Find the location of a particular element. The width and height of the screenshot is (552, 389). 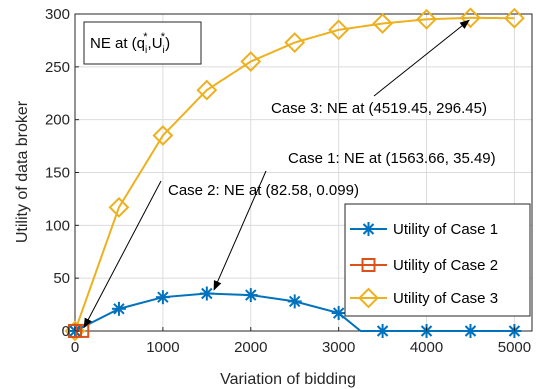

y-tick-label: 200 is located at coordinates (57, 120).